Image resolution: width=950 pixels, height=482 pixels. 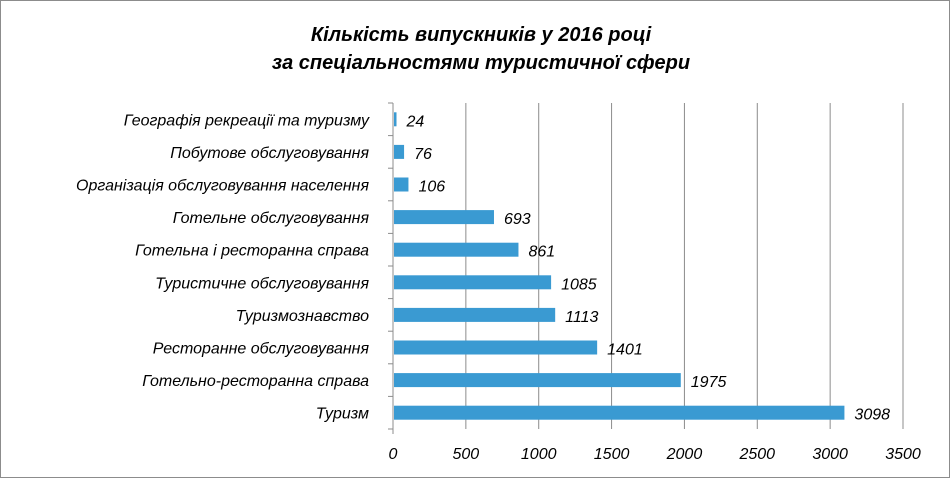 I want to click on x-tick-label: 3000, so click(x=830, y=454).